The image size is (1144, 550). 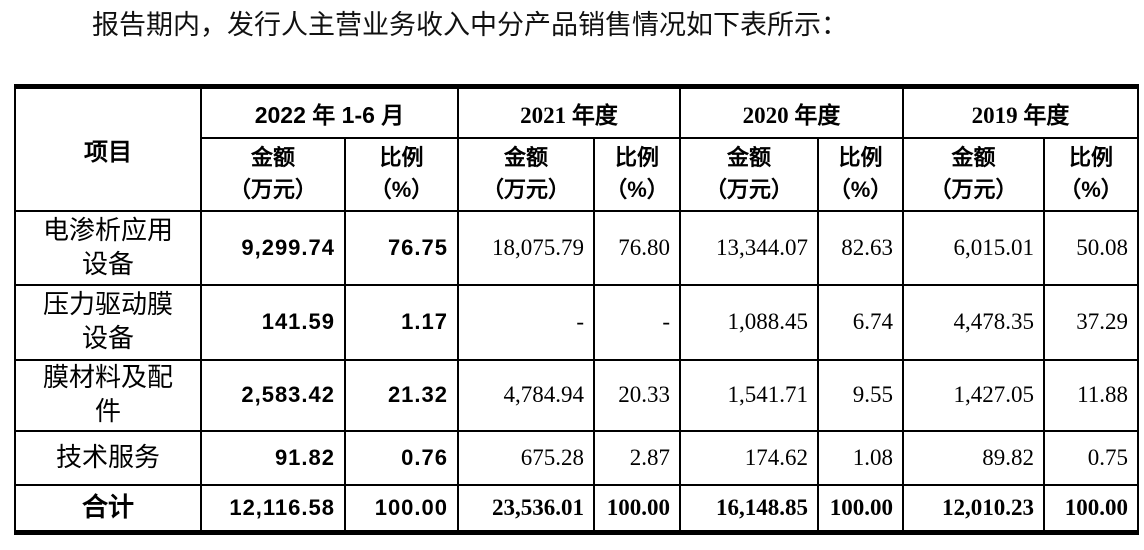 What do you see at coordinates (108, 148) in the screenshot?
I see `column-header-item: 项目` at bounding box center [108, 148].